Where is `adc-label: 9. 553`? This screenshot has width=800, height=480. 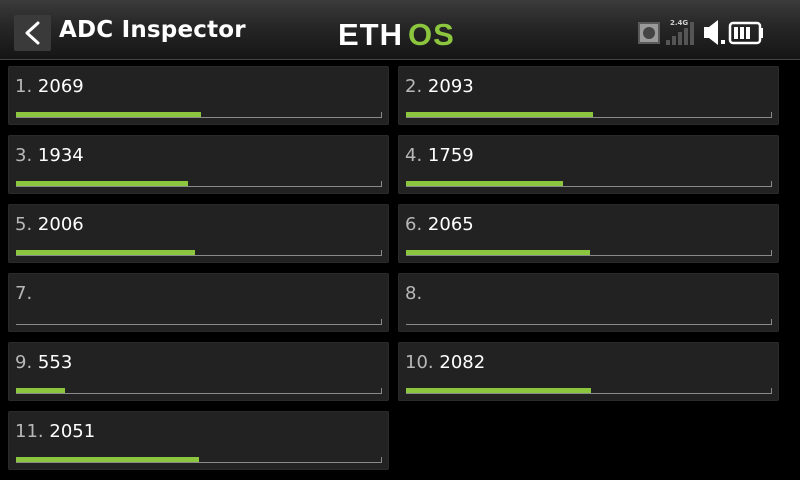
adc-label: 9. 553 is located at coordinates (43, 362).